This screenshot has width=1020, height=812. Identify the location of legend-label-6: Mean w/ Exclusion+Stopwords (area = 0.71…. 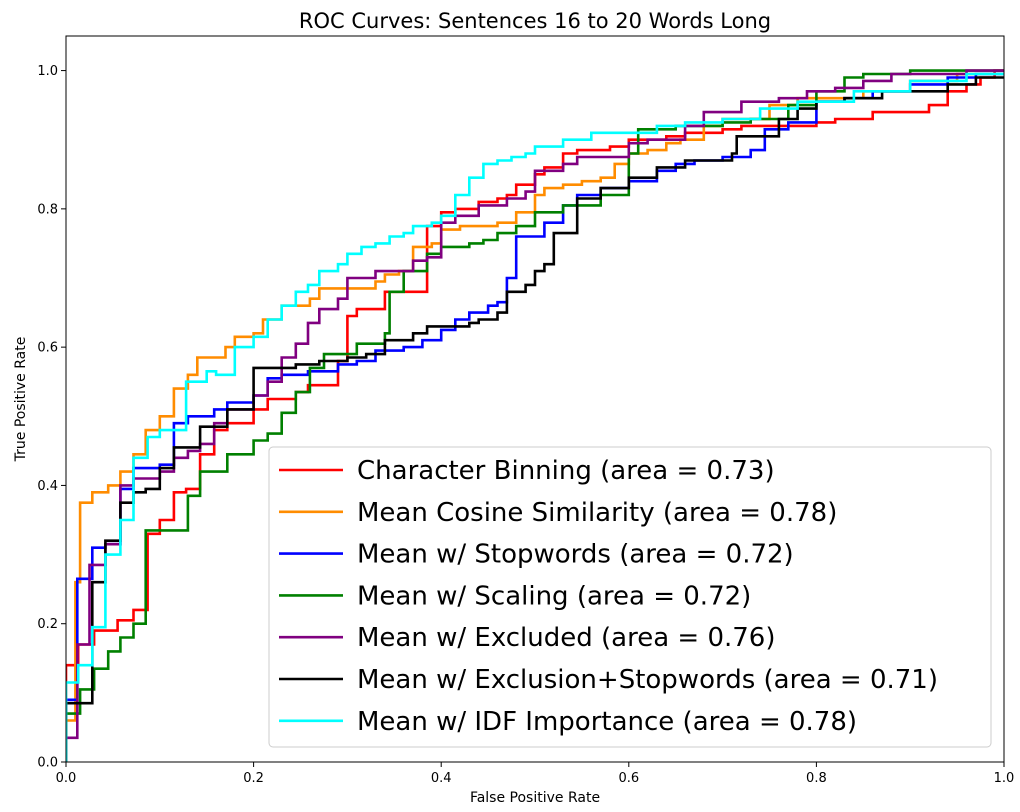
(647, 680).